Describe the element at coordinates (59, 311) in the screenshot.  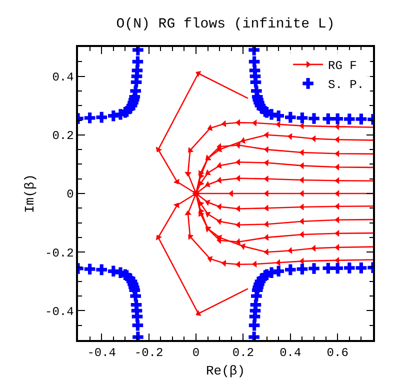
I see `y-tick-label: -0.4` at that location.